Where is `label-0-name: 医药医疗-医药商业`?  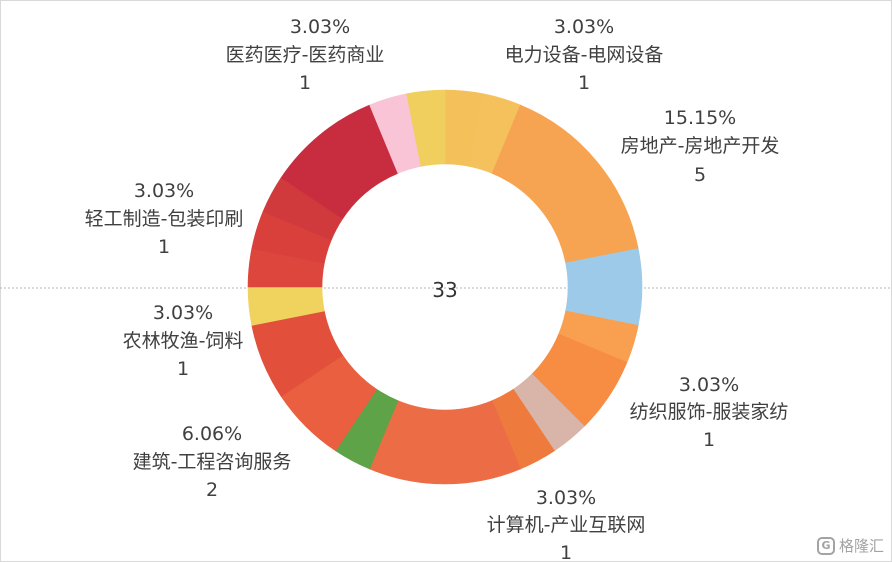
label-0-name: 医药医疗-医药商业 is located at coordinates (305, 55).